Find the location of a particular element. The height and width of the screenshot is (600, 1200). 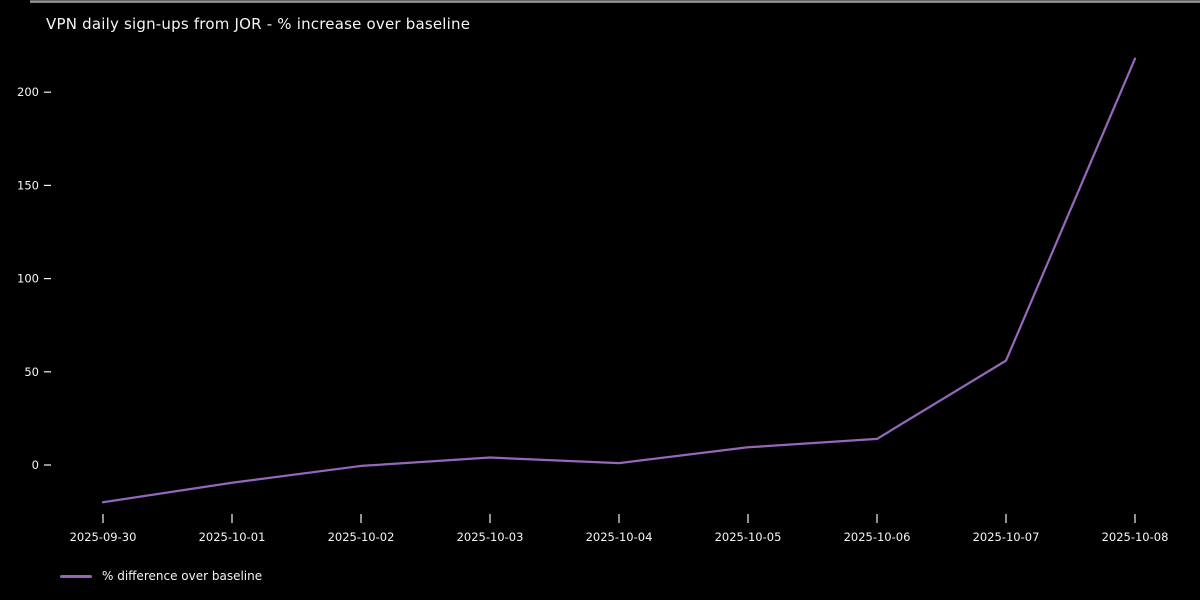

legend-line-swatch is located at coordinates (76, 576).